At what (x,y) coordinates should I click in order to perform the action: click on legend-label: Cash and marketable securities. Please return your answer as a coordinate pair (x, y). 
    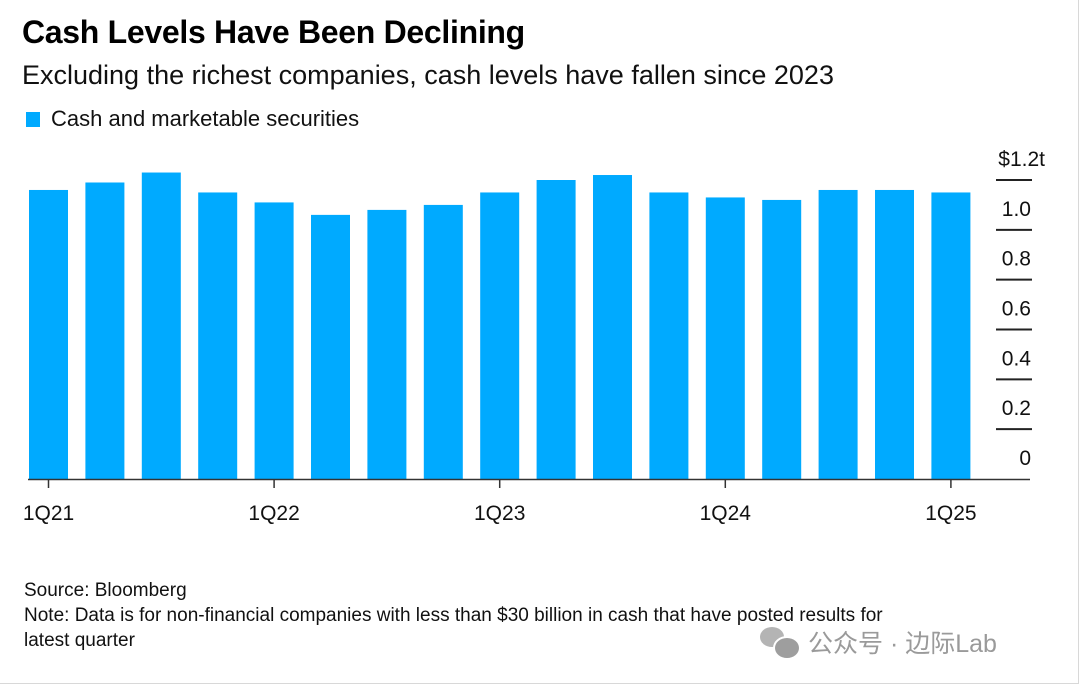
    Looking at the image, I should click on (205, 118).